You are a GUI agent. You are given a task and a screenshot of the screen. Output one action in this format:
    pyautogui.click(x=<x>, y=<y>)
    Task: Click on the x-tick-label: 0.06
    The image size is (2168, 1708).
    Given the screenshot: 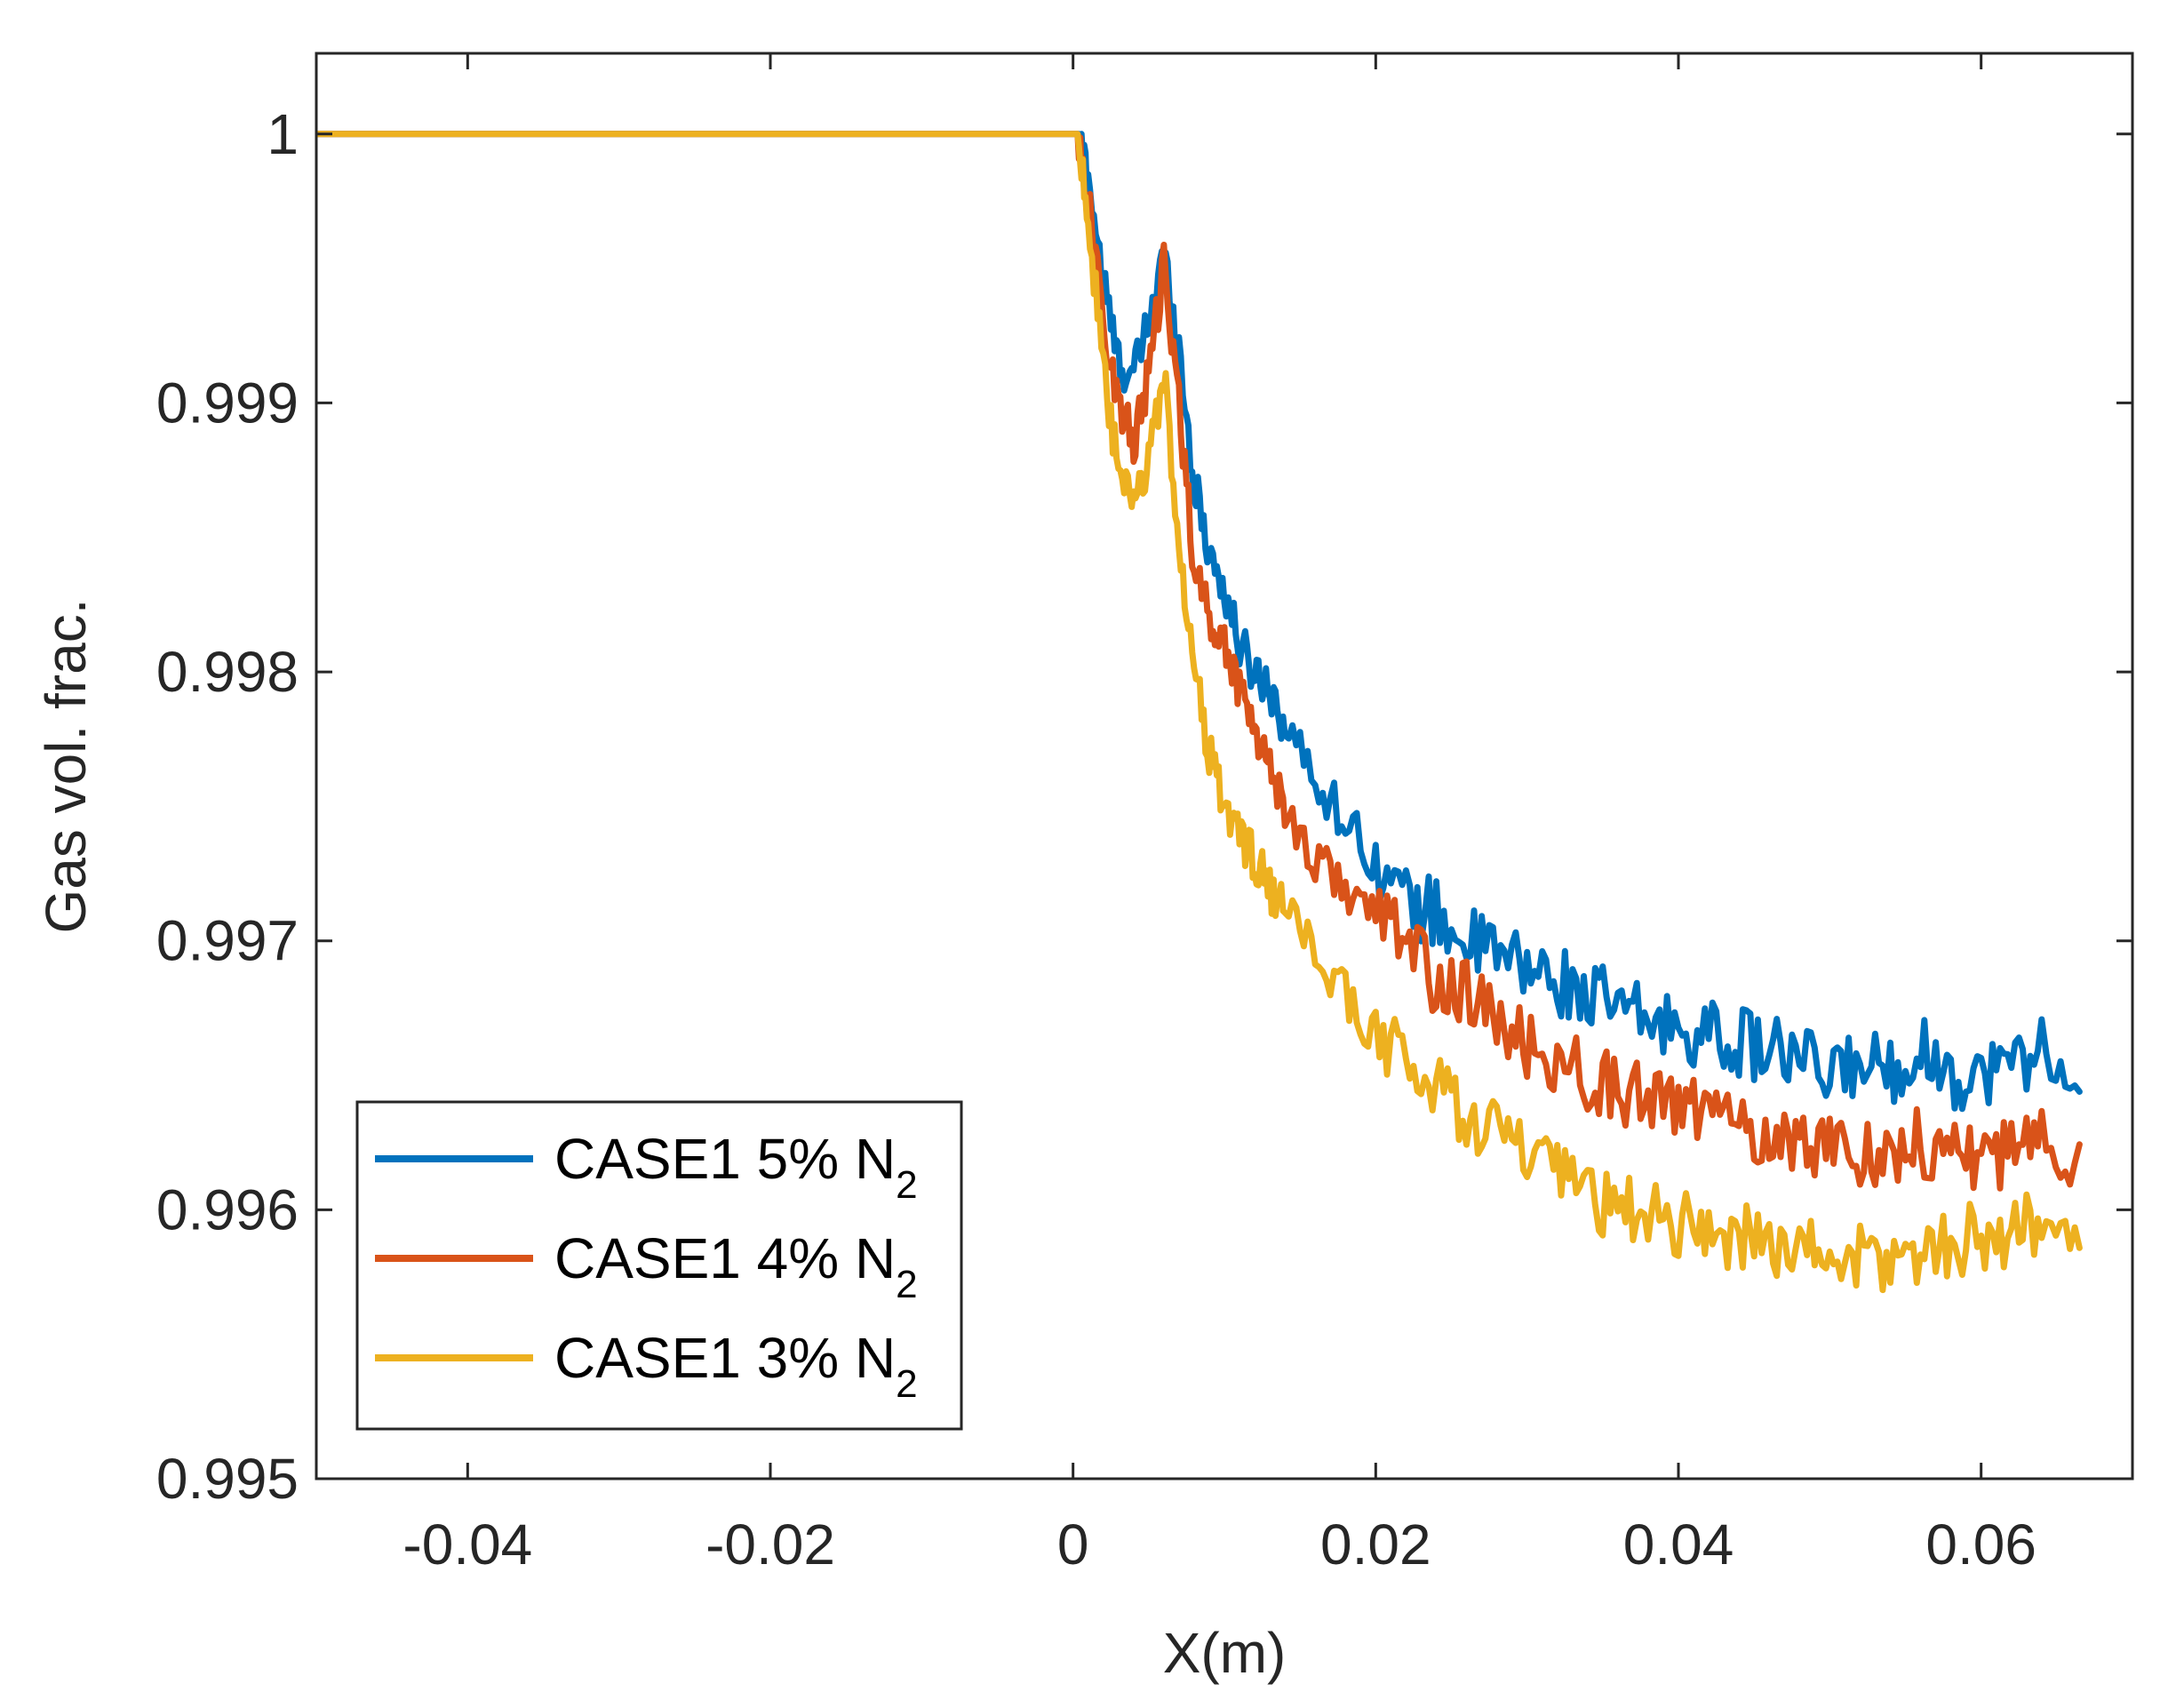 What is the action you would take?
    pyautogui.click(x=1981, y=1544)
    